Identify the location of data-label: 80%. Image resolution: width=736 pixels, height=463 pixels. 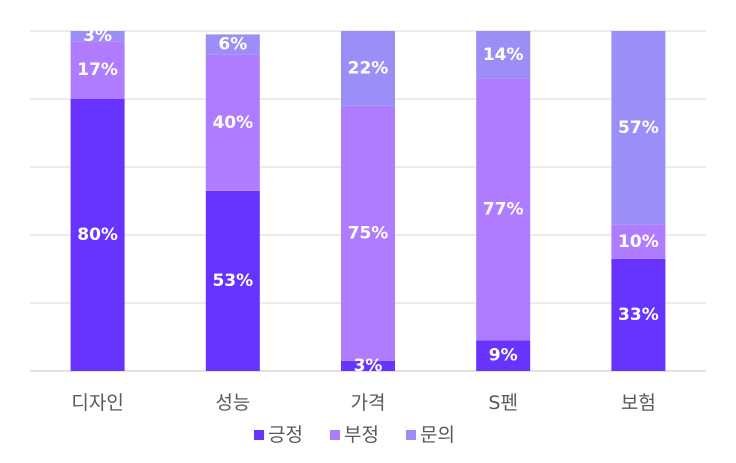
(97, 235).